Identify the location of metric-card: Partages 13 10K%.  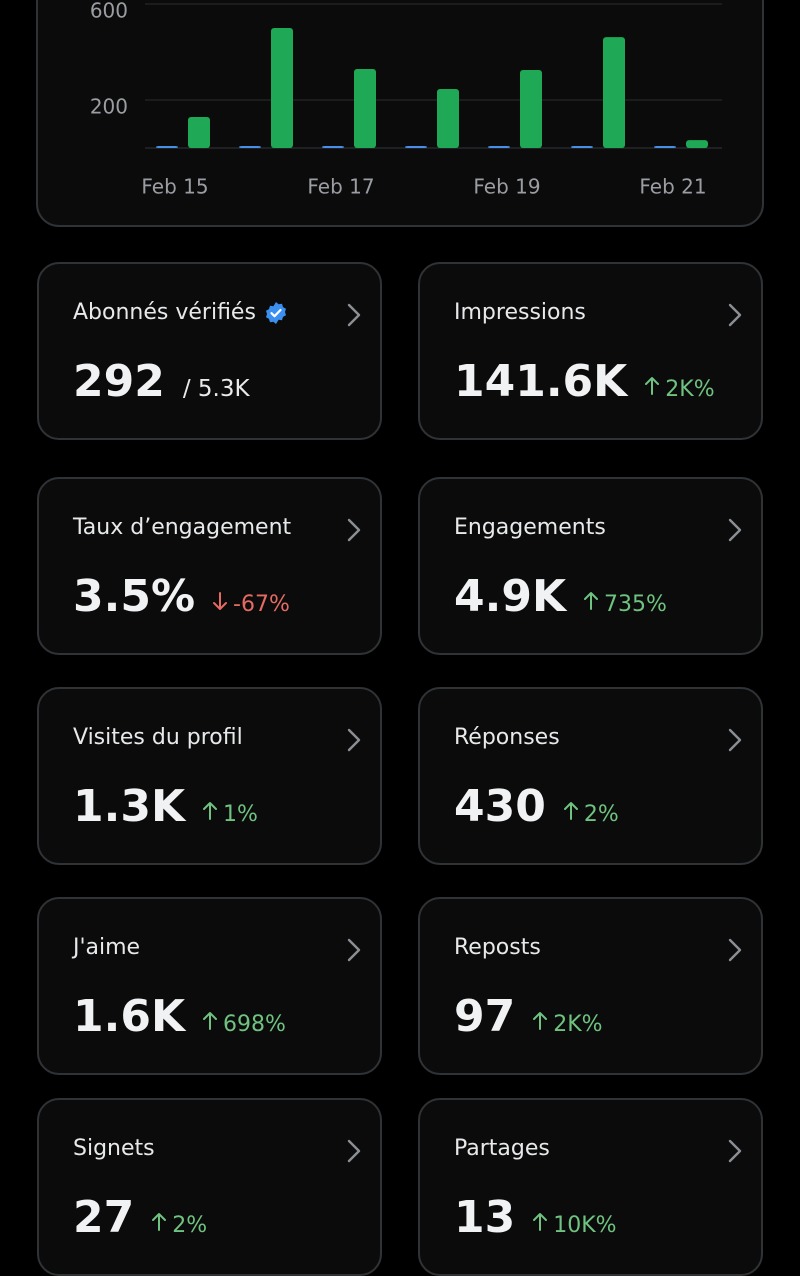
(590, 1187).